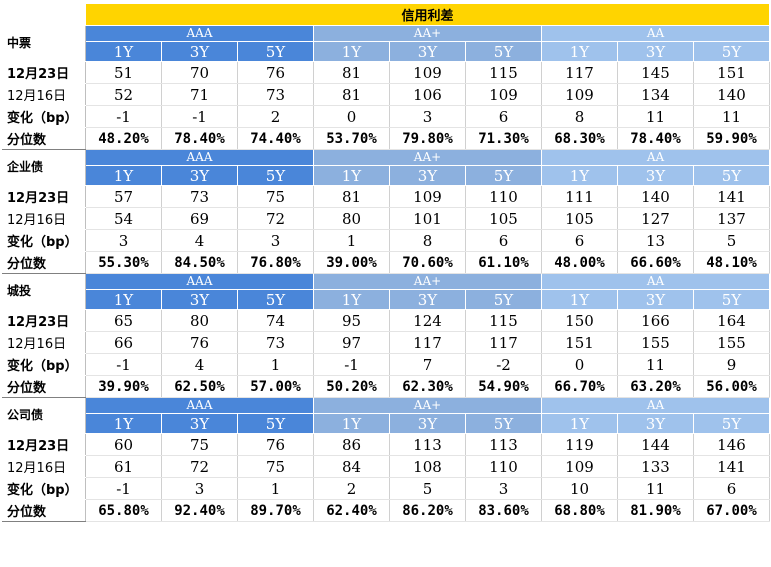  Describe the element at coordinates (44, 415) in the screenshot. I see `section-name: 公司债` at that location.